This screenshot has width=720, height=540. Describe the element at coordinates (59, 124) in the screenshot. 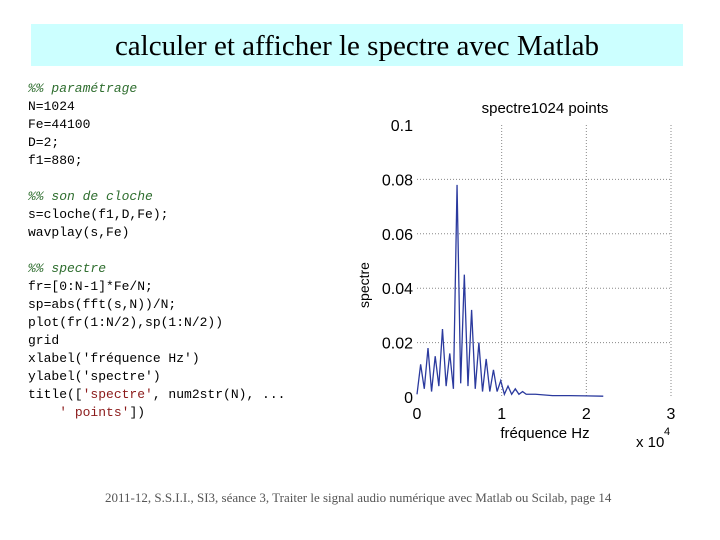

I see `code-line: Fe=44100` at that location.